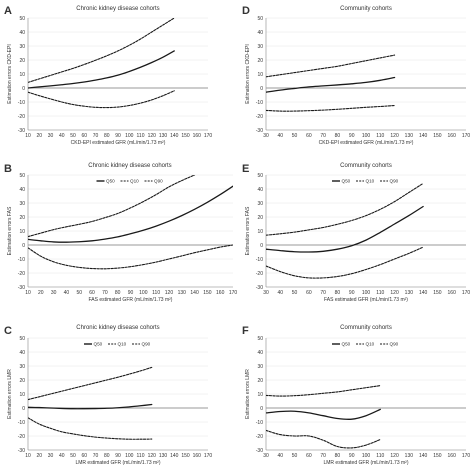 The width and height of the screenshot is (474, 474). I want to click on x-tick-label: 110, so click(156, 293).